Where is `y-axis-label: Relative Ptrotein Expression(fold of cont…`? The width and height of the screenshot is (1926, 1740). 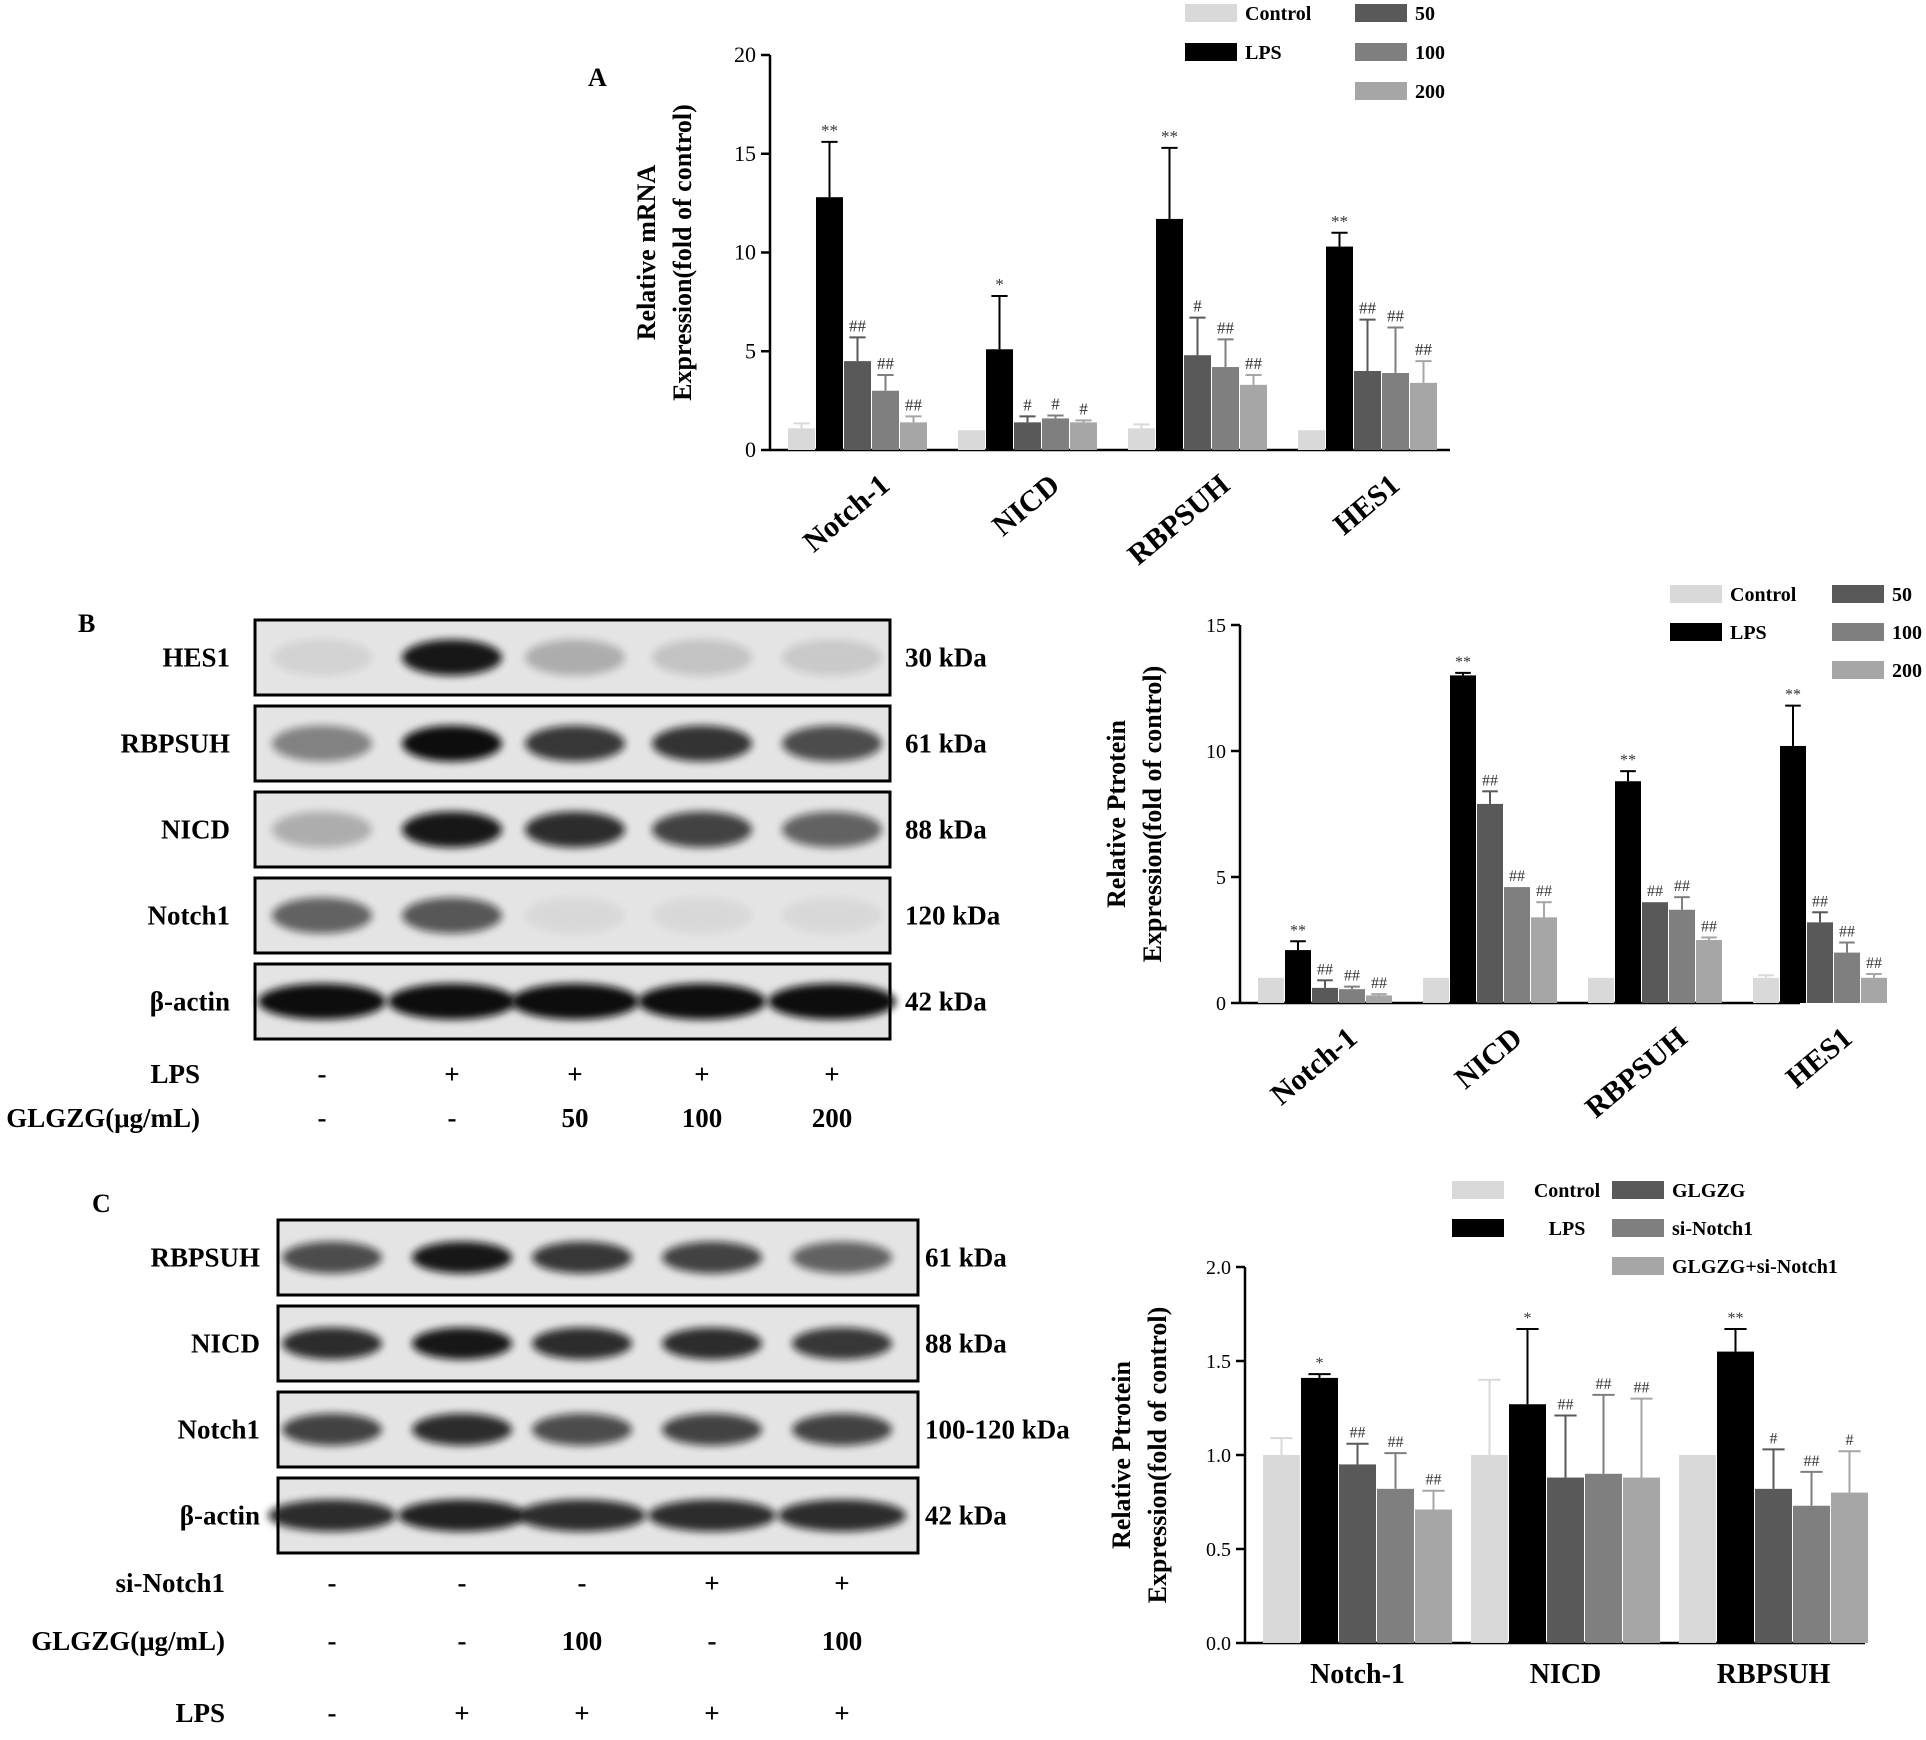
y-axis-label: Relative Ptrotein Expression(fold of cont… is located at coordinates (1134, 814).